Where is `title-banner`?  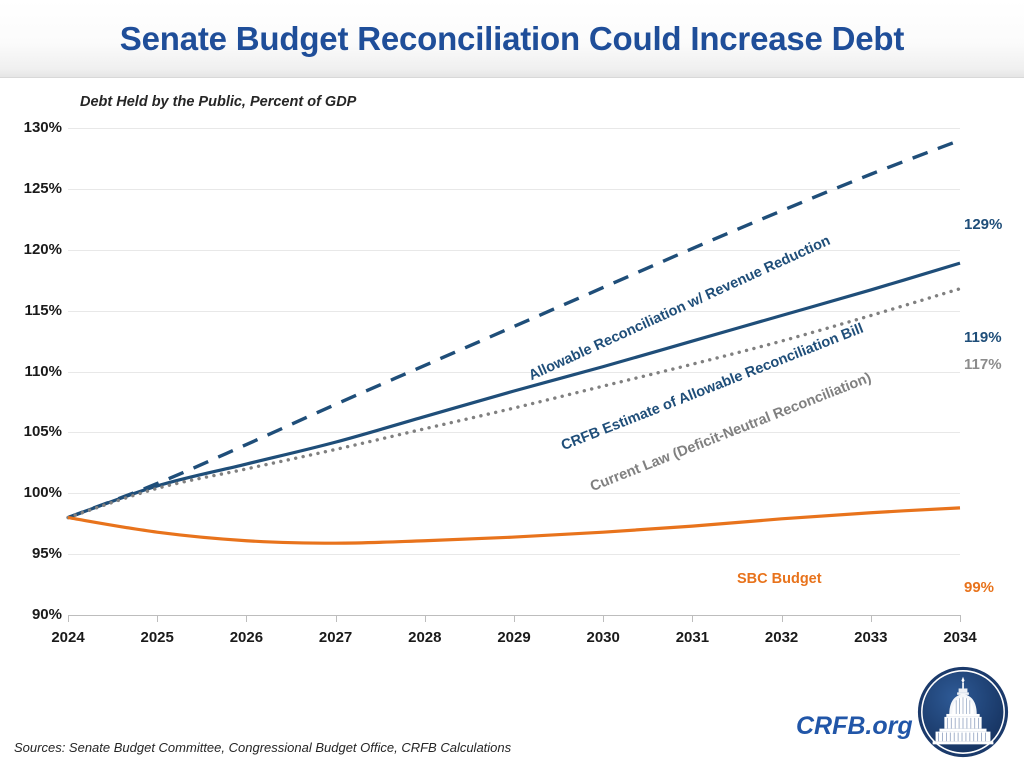 title-banner is located at coordinates (512, 39).